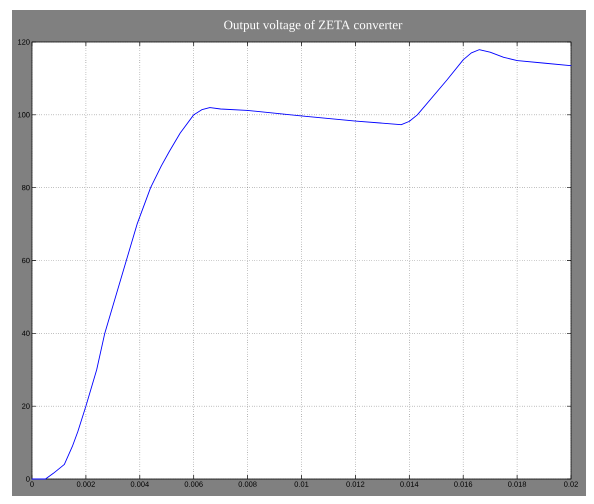 The image size is (594, 504). Describe the element at coordinates (313, 26) in the screenshot. I see `chart-title: Output voltage of ZETA converter` at that location.